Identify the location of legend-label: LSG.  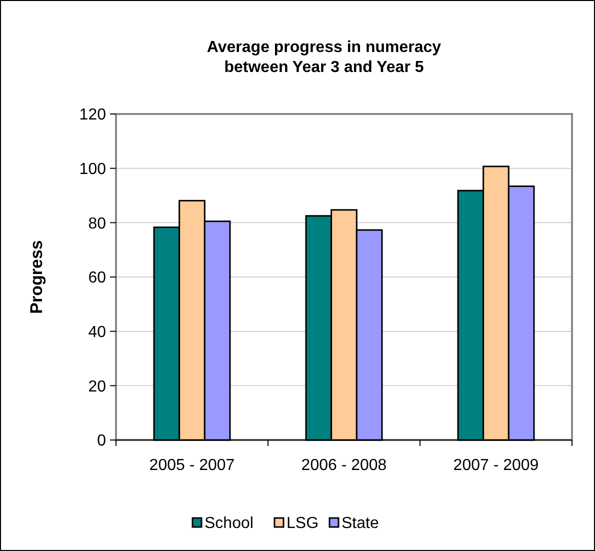
(302, 523).